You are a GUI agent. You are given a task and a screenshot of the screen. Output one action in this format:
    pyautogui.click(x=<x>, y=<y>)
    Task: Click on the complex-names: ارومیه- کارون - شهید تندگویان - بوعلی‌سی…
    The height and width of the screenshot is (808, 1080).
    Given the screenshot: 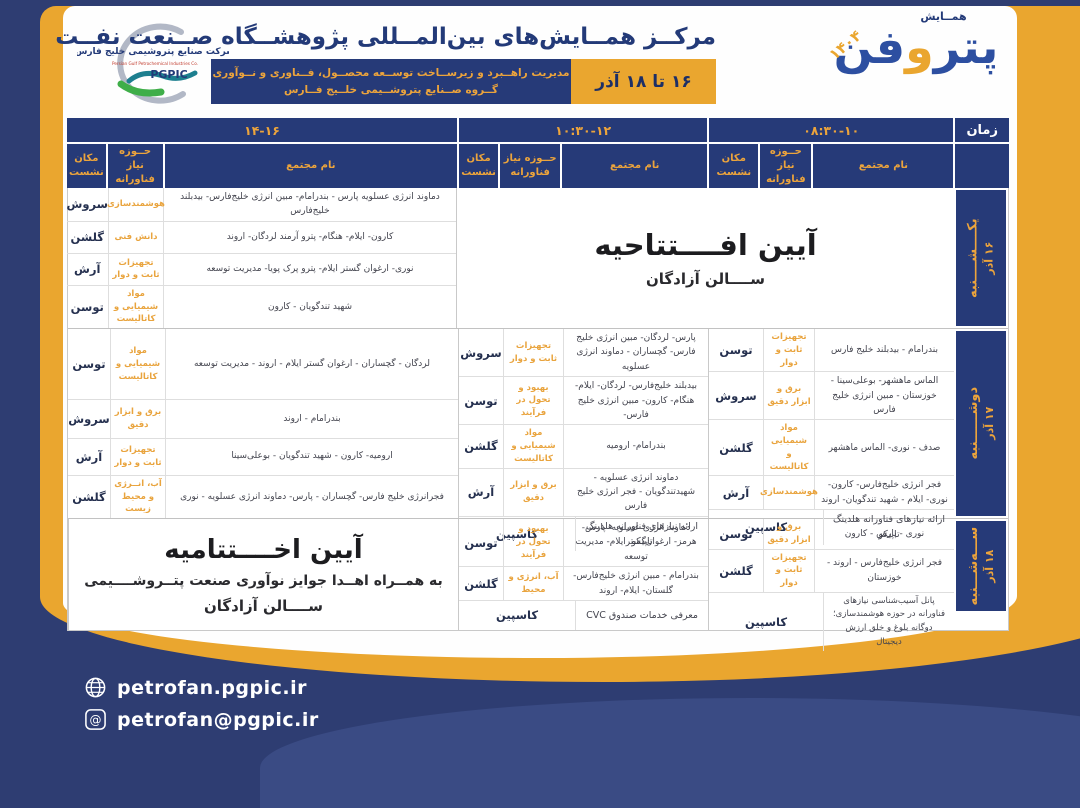 What is the action you would take?
    pyautogui.click(x=311, y=456)
    